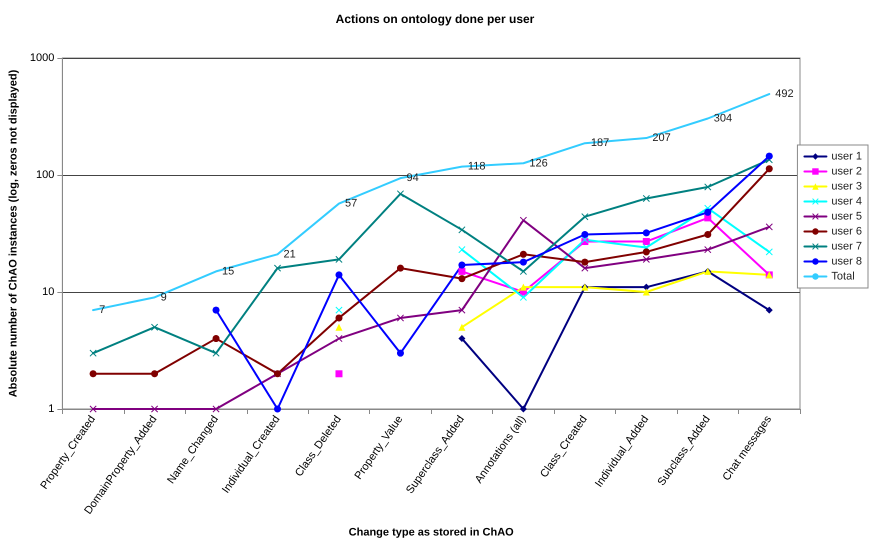 The height and width of the screenshot is (544, 872). What do you see at coordinates (843, 276) in the screenshot?
I see `legend-label: Total` at bounding box center [843, 276].